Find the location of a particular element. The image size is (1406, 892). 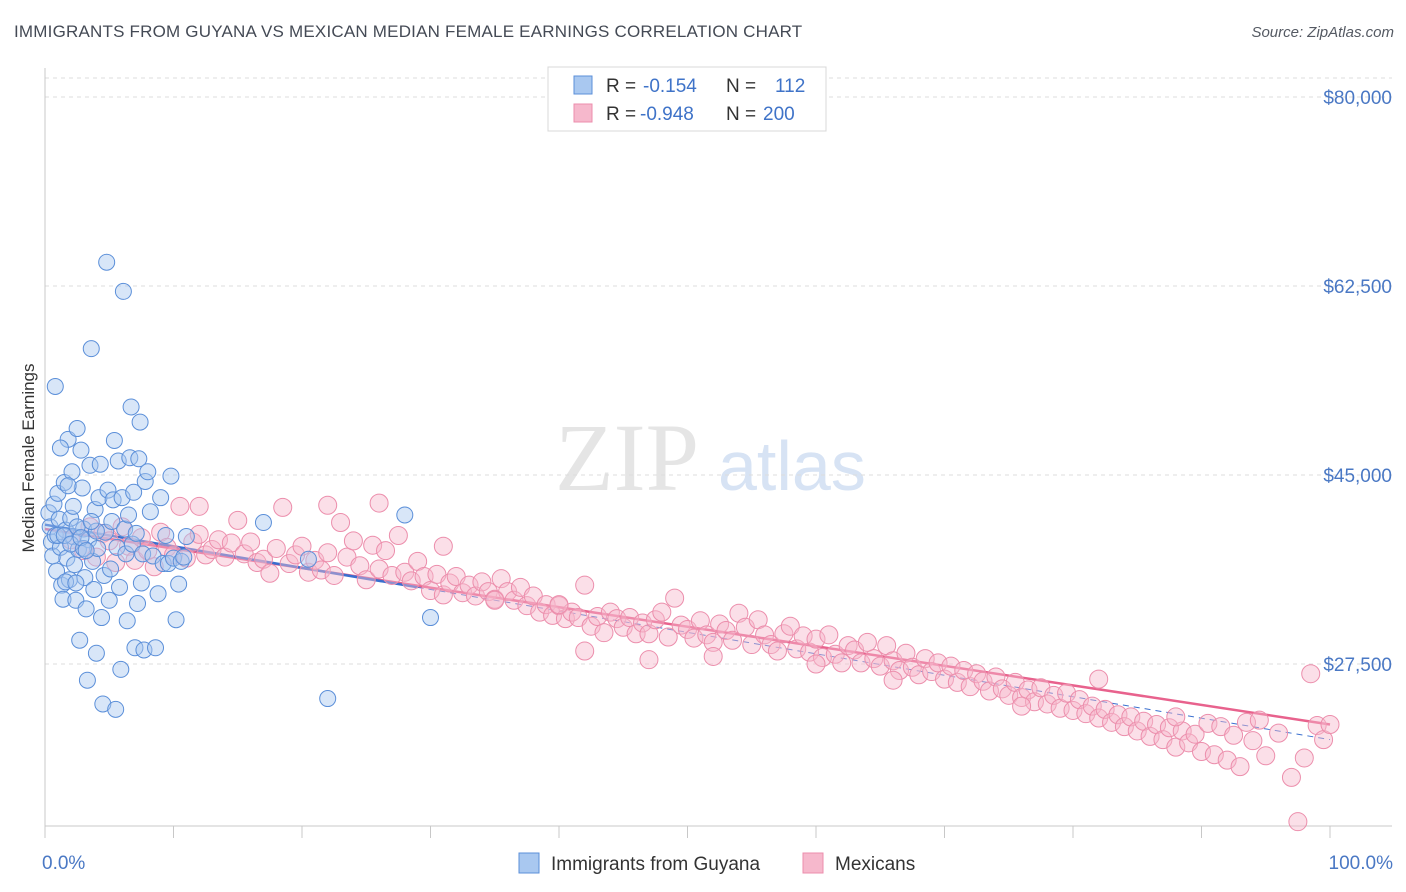

y-tick-label-0: $80,000 is located at coordinates (1357, 98).